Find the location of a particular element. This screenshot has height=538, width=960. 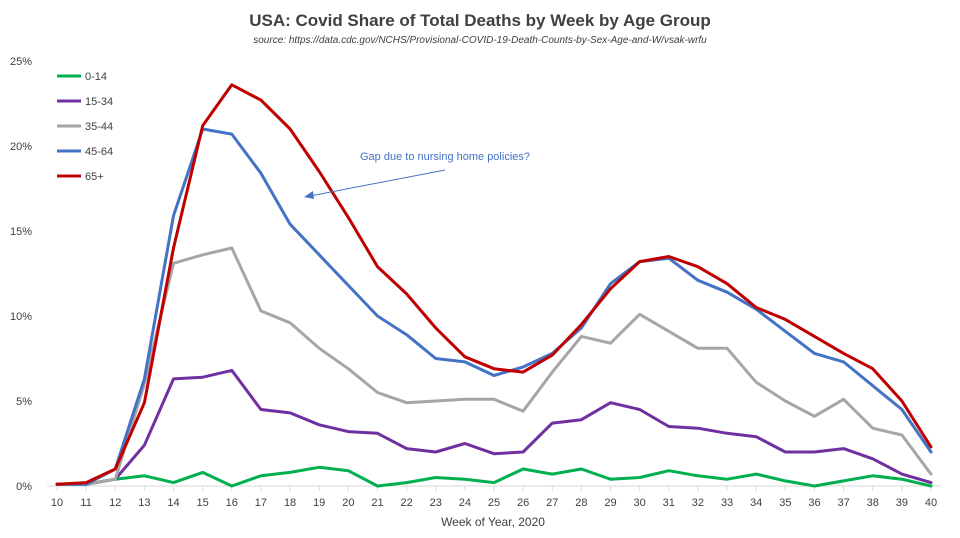

x-tick-label: 21 is located at coordinates (377, 503).